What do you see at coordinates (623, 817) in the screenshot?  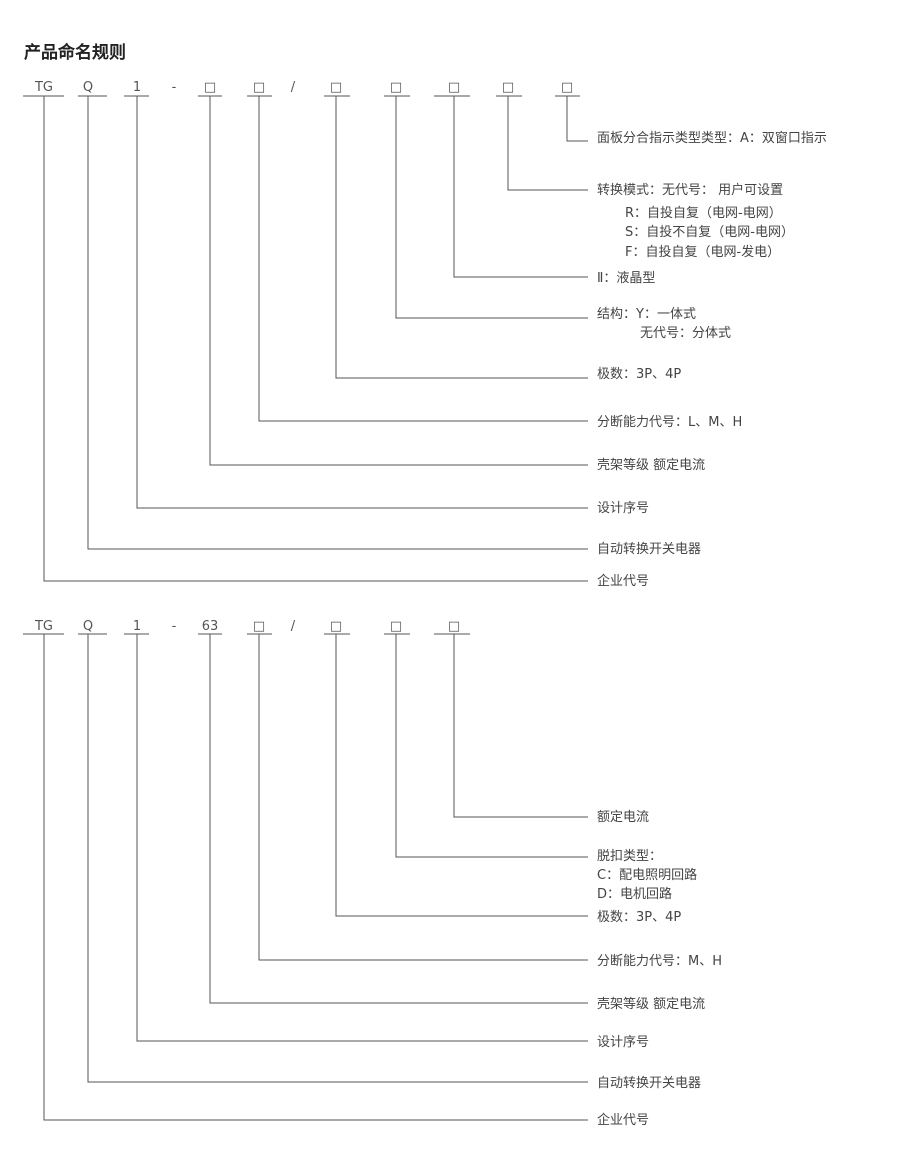 I see `entry-description: 额定电流` at bounding box center [623, 817].